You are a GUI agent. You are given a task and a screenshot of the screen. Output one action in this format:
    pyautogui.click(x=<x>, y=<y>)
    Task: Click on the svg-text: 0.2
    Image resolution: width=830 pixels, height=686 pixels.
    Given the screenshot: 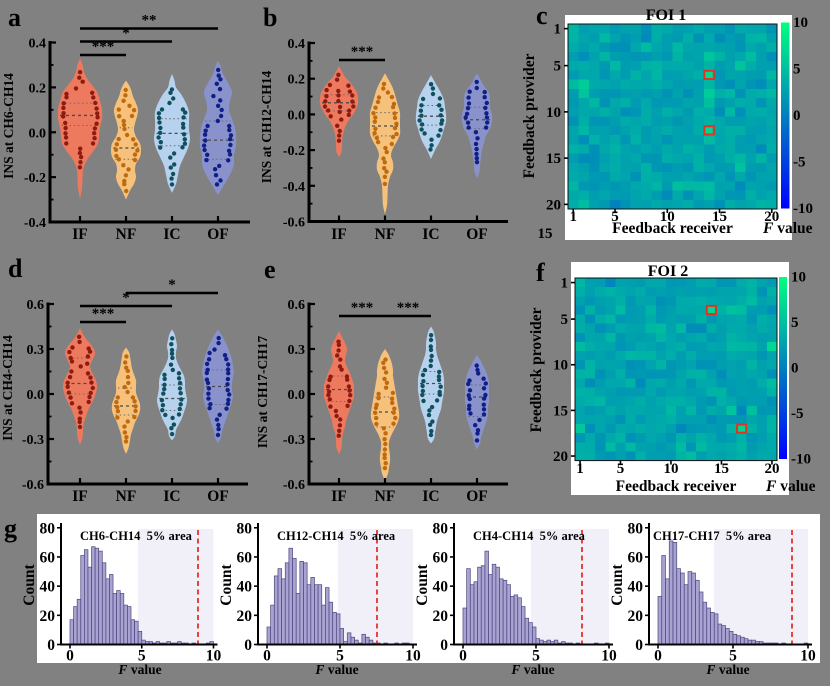 What is the action you would take?
    pyautogui.click(x=38, y=88)
    